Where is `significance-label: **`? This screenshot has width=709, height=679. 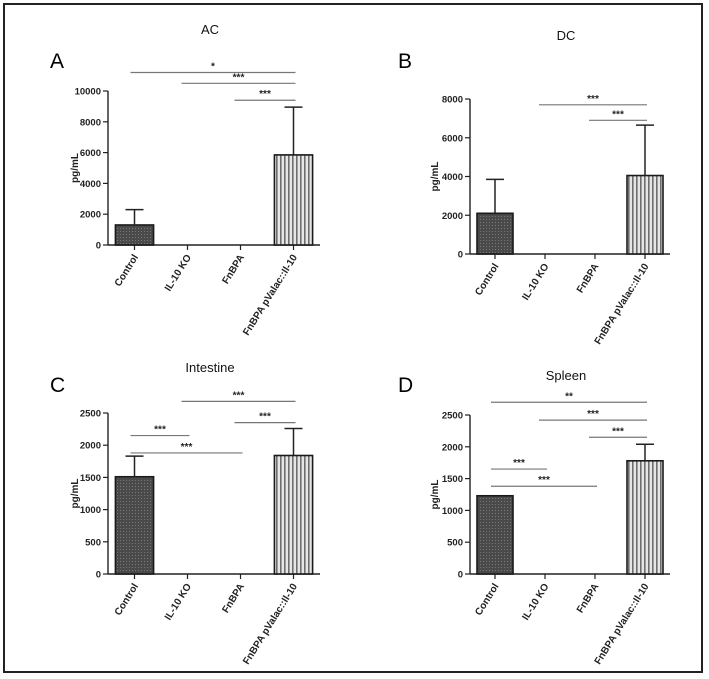
significance-label: ** is located at coordinates (569, 396).